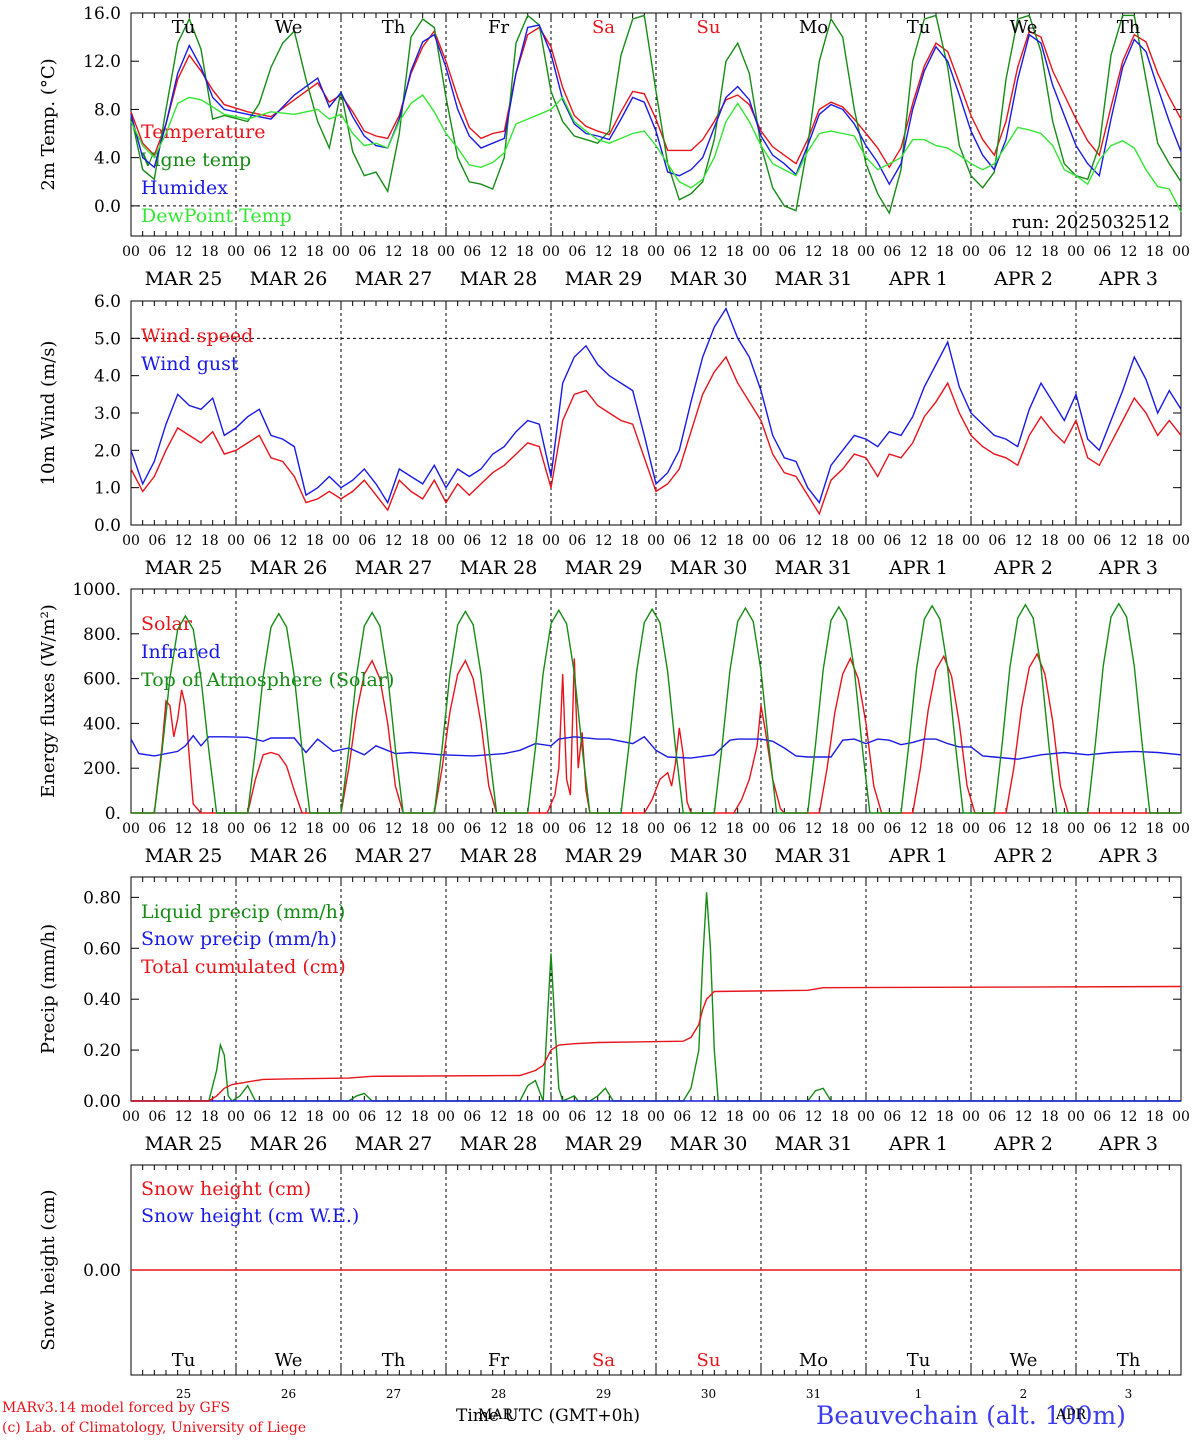 The image size is (1194, 1440). I want to click on series-line-top-of-atmosphere-solar-, so click(656, 708).